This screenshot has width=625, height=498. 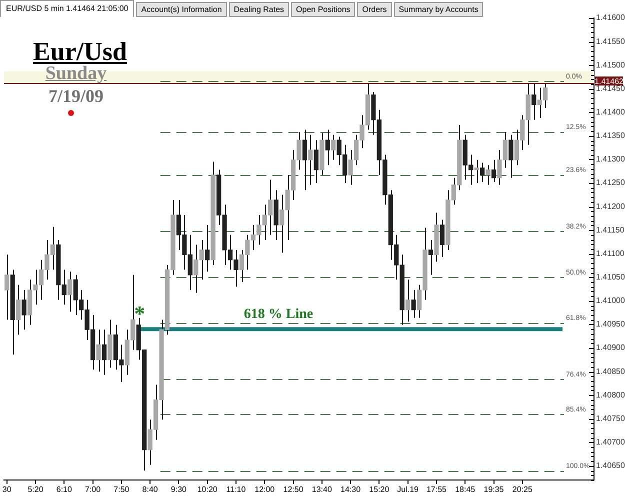 What do you see at coordinates (76, 73) in the screenshot?
I see `text: Sunday` at bounding box center [76, 73].